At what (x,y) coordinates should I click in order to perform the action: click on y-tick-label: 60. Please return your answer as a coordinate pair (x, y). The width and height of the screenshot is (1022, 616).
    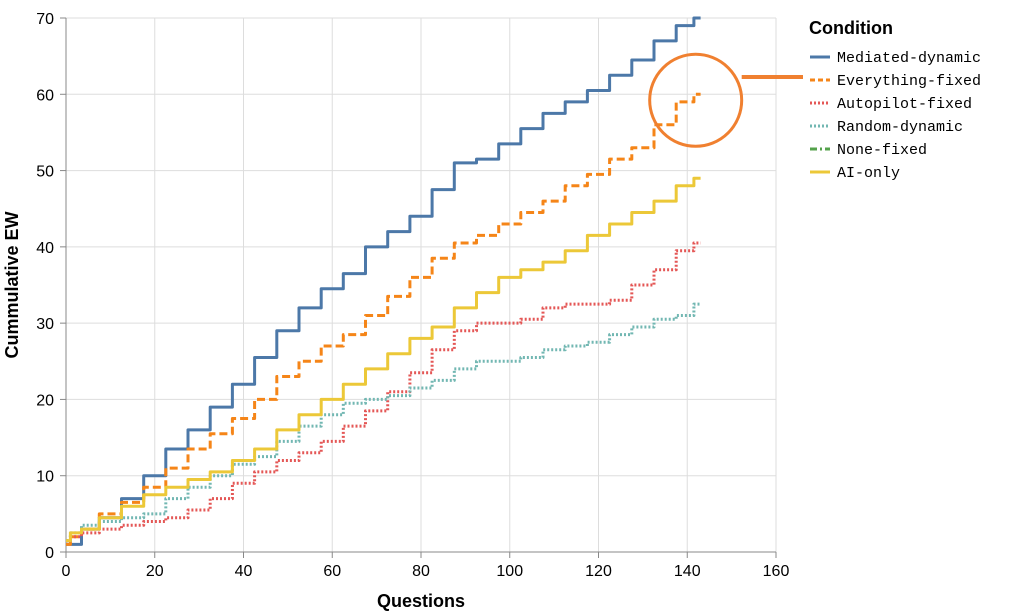
    Looking at the image, I should click on (45, 95).